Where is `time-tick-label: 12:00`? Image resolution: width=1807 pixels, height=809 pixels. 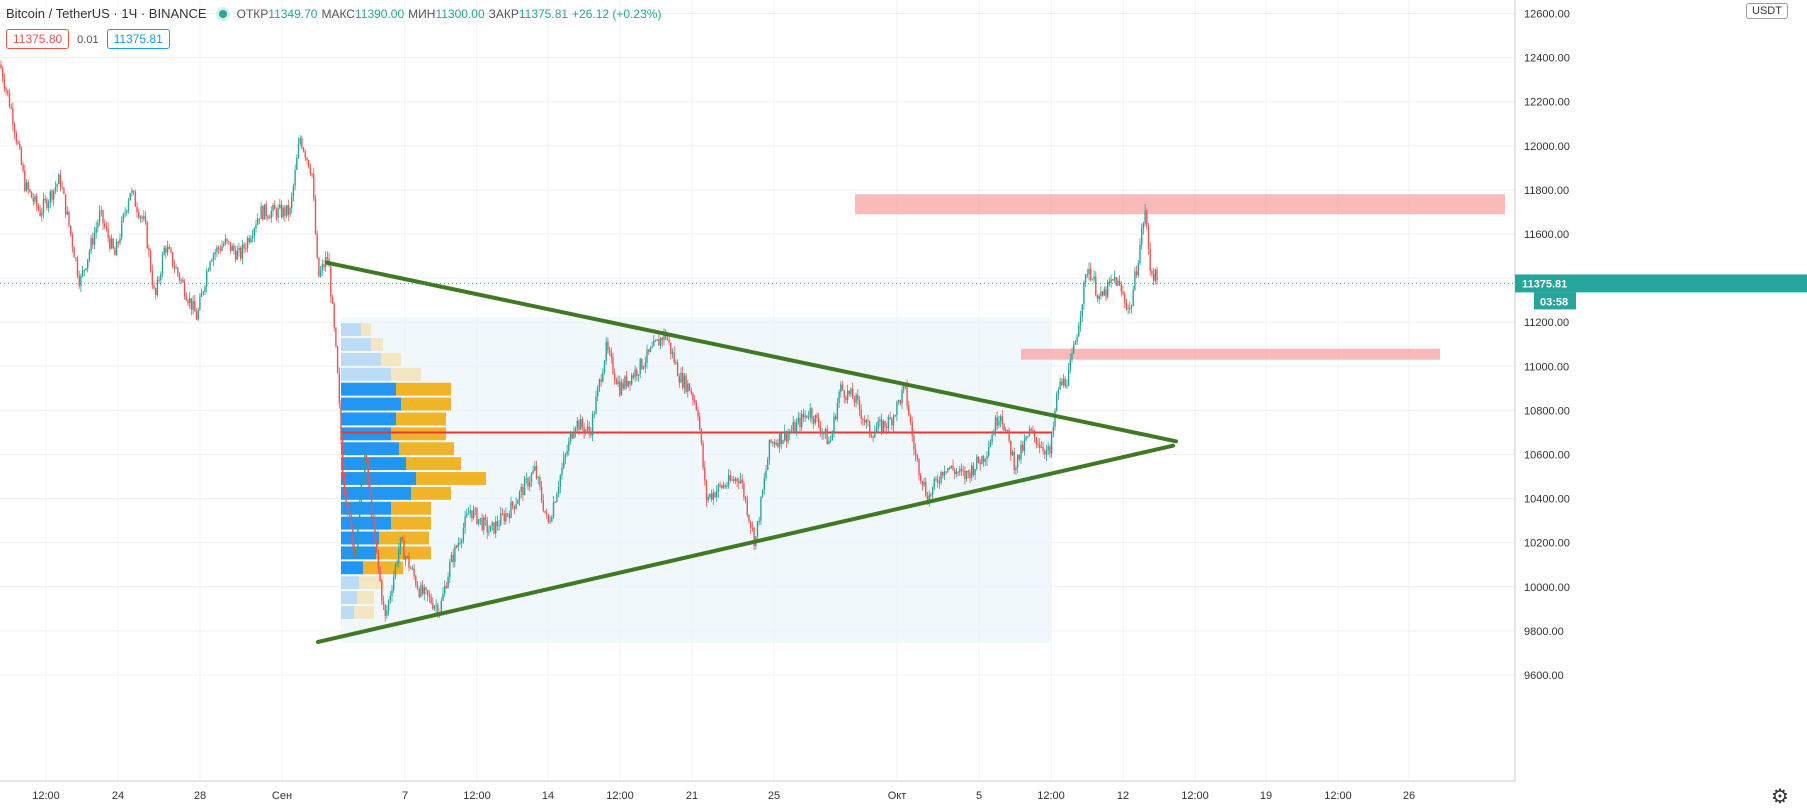
time-tick-label: 12:00 is located at coordinates (1051, 796).